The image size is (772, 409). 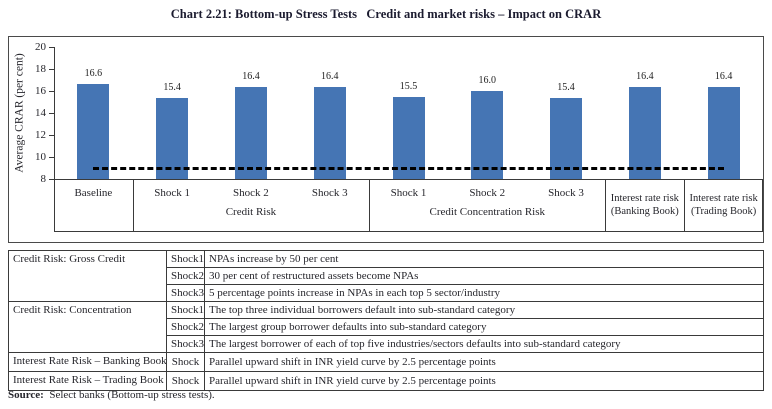 I want to click on x-group-label: Credit Risk, so click(x=251, y=212).